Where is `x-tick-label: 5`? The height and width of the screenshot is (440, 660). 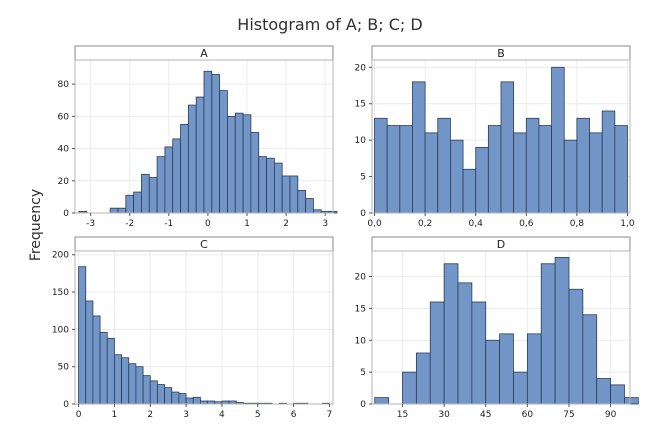 x-tick-label: 5 is located at coordinates (258, 415).